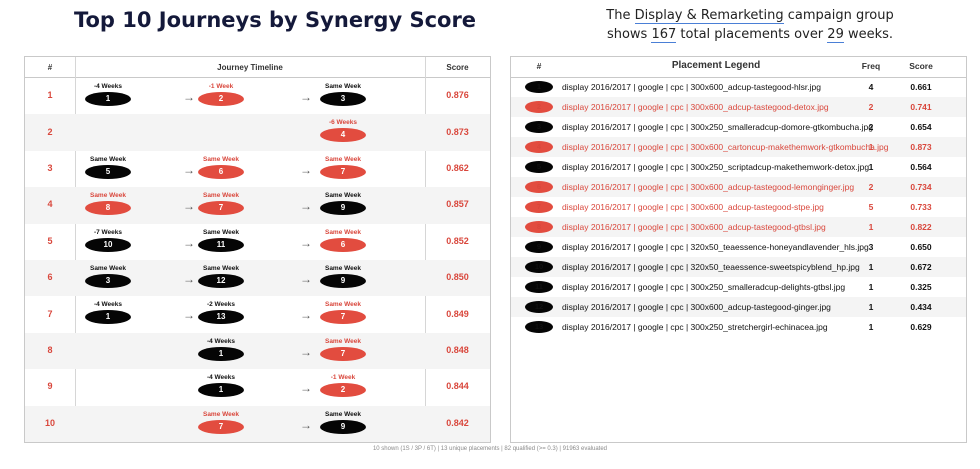 This screenshot has width=980, height=469. I want to click on placement-score: 0.654, so click(921, 127).